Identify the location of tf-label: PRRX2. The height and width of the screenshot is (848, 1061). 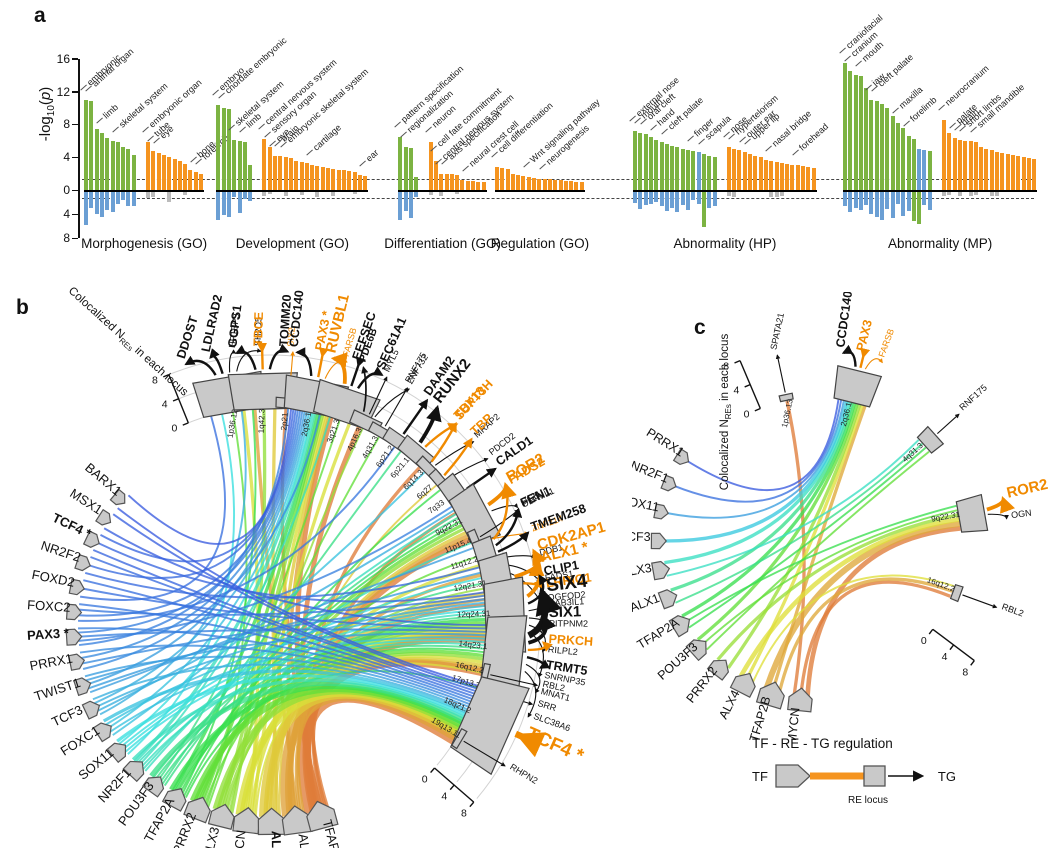
(184, 829).